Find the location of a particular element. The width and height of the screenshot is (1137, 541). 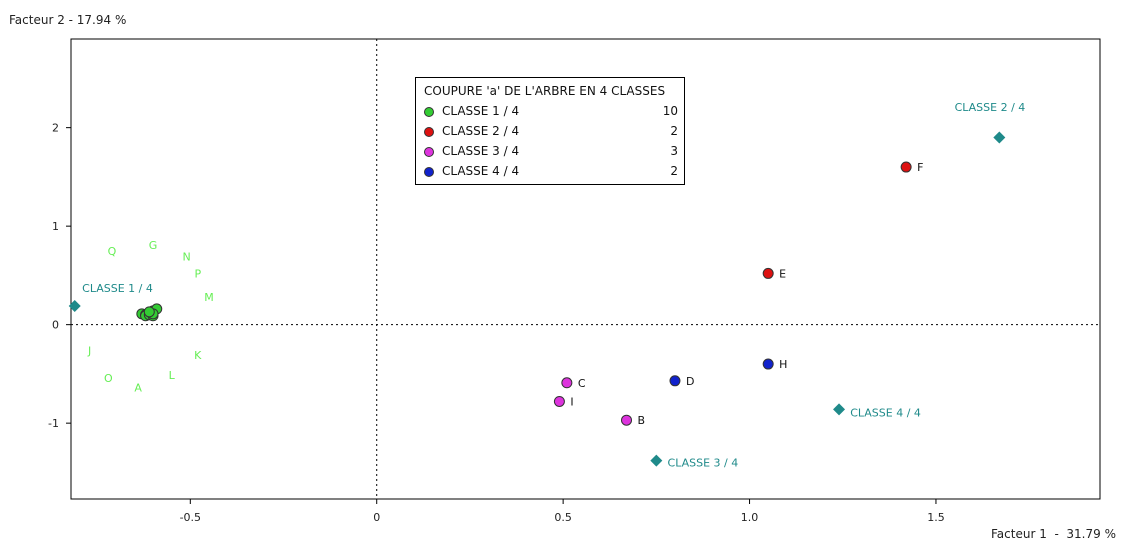

x-tick-label: 0.5 is located at coordinates (563, 517).